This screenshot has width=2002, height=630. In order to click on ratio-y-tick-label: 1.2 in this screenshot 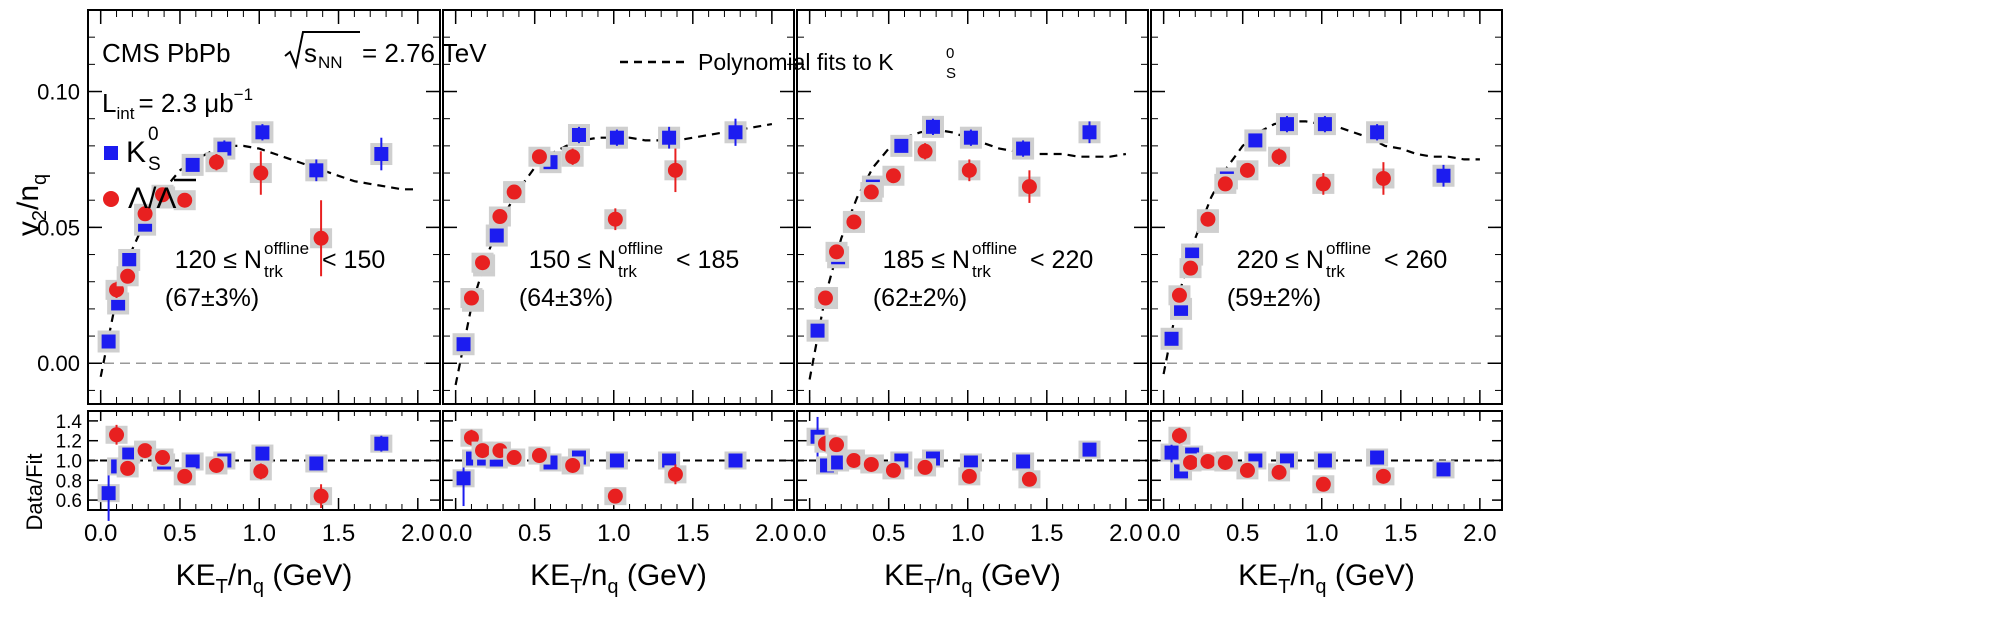, I will do `click(69, 442)`.